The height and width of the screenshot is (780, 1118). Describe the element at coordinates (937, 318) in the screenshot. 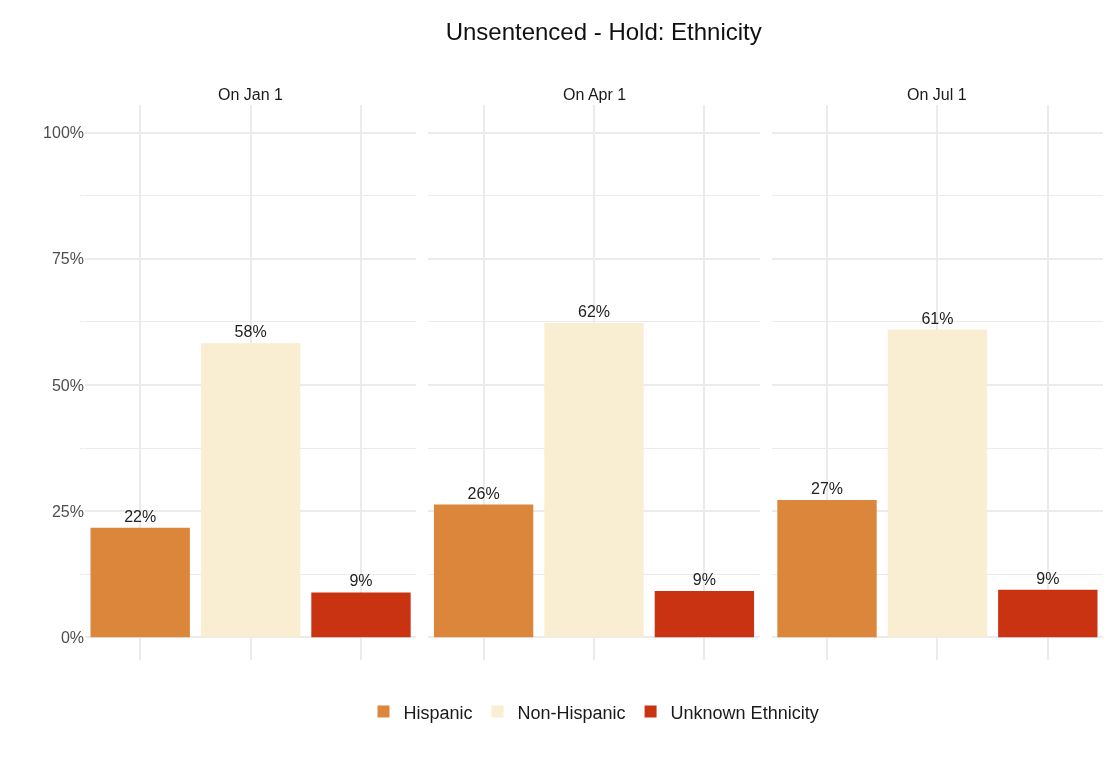

I see `data-label: 61%` at that location.